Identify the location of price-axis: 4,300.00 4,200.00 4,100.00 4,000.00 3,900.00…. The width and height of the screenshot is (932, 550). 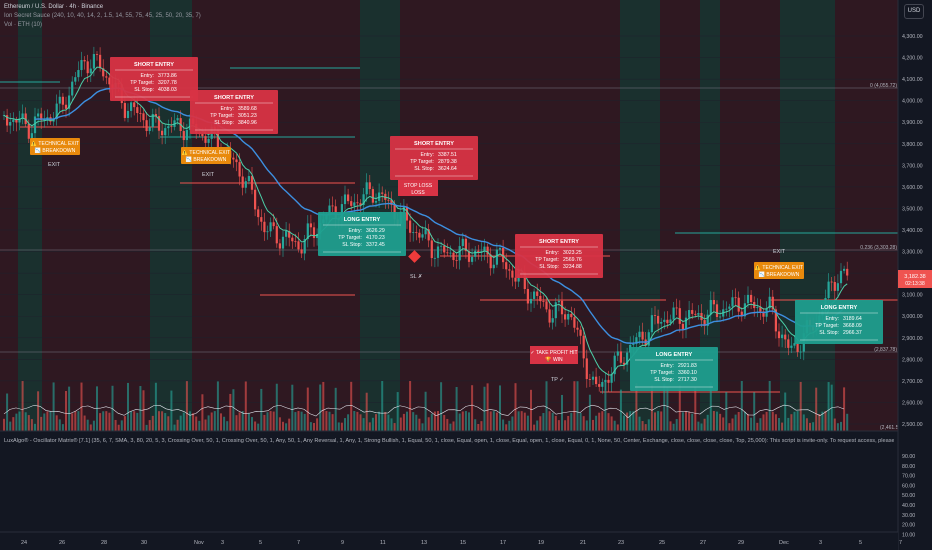
(914, 275).